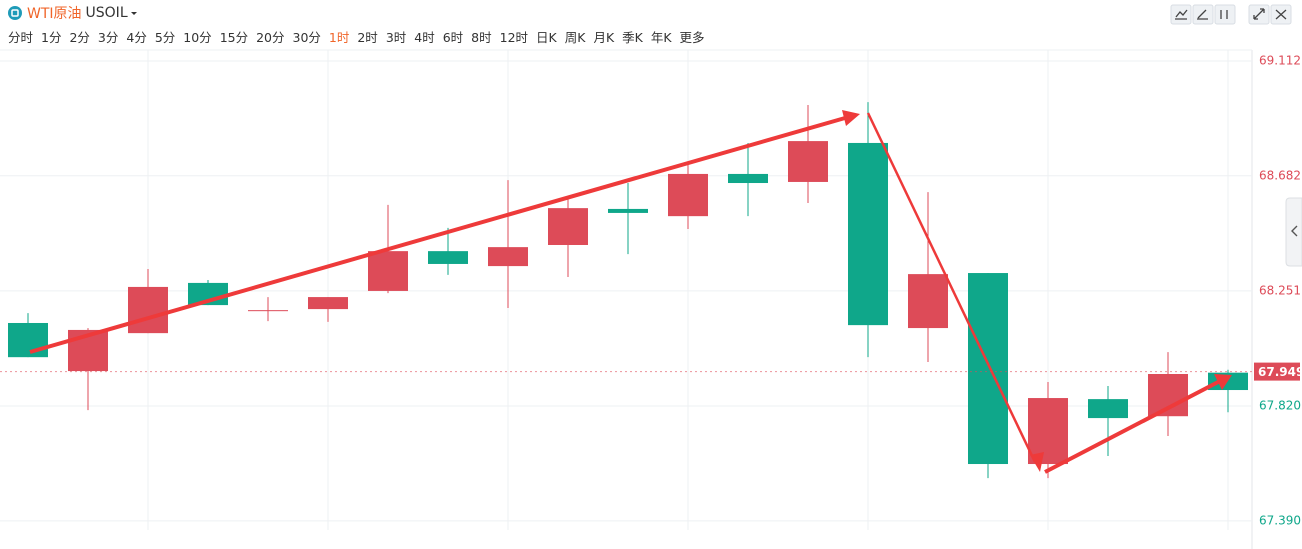 This screenshot has height=549, width=1302. I want to click on interval: 4时, so click(424, 37).